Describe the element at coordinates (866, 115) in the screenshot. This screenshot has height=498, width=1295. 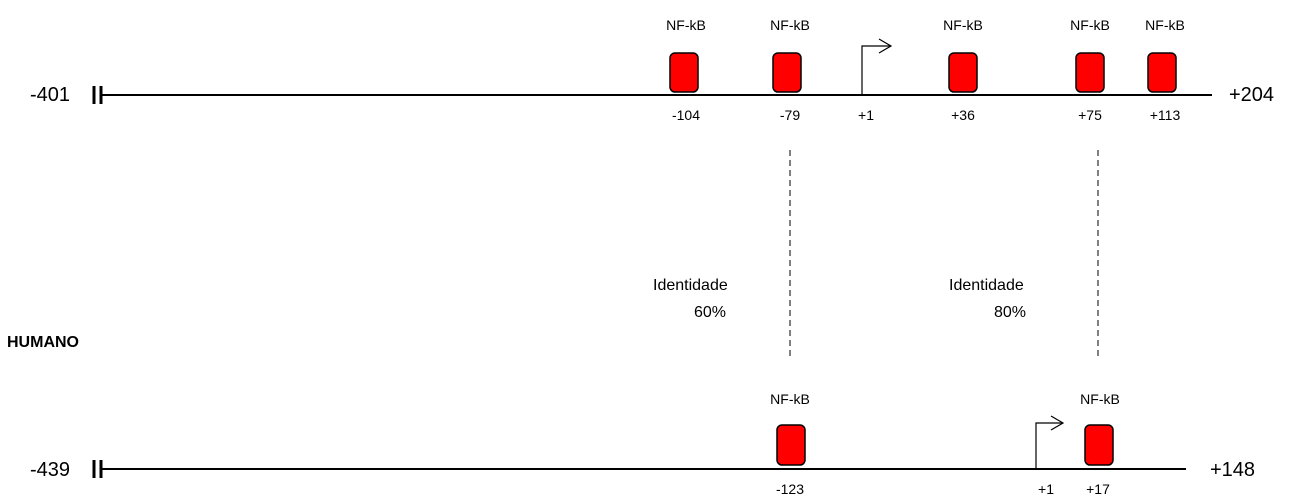
I see `upper-tss-label: +1` at that location.